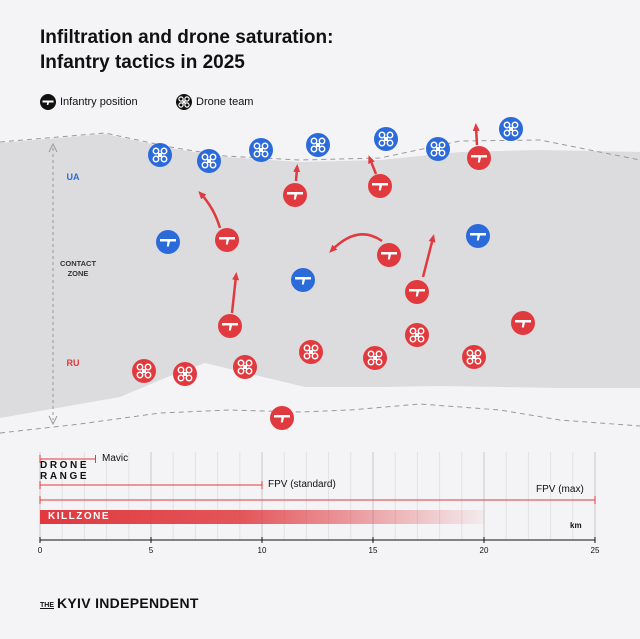  I want to click on legend-infantry-label: Infantry position, so click(99, 102).